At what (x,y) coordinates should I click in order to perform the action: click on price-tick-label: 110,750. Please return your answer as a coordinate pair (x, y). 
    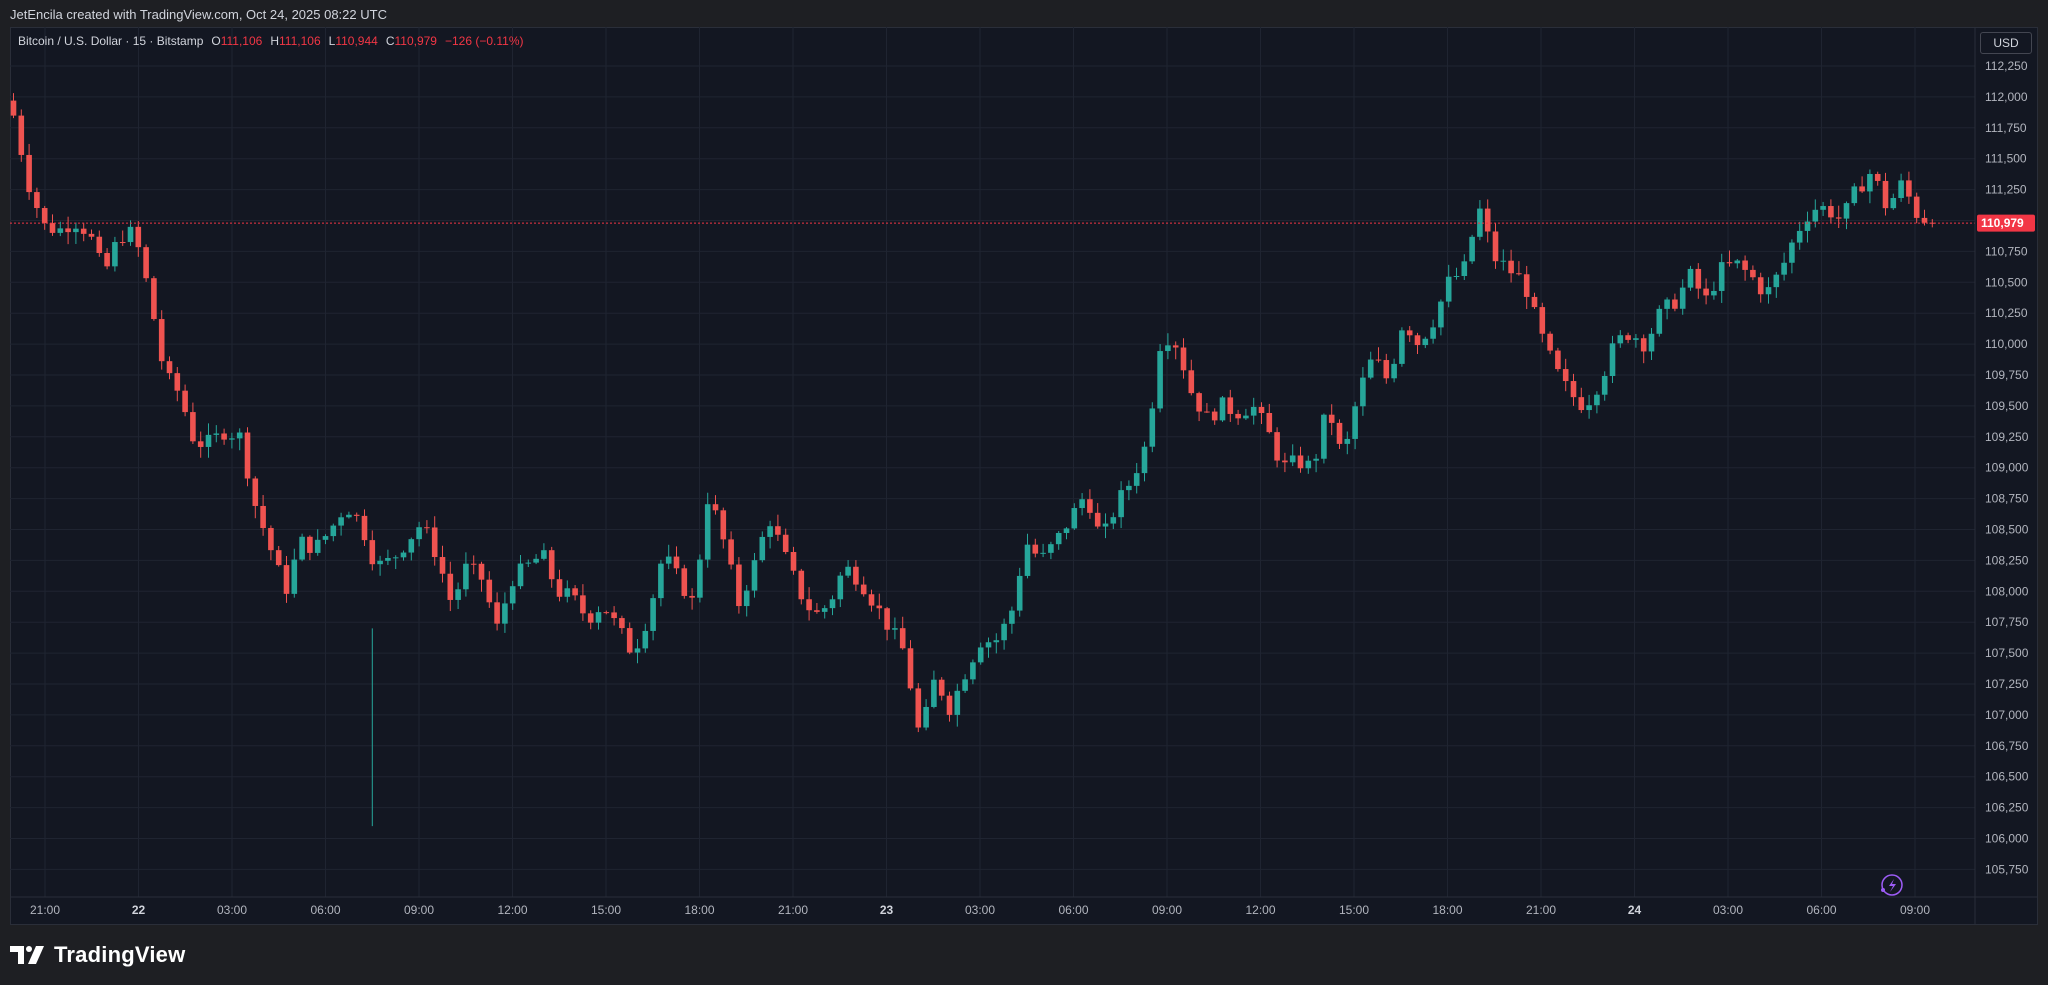
    Looking at the image, I should click on (2006, 251).